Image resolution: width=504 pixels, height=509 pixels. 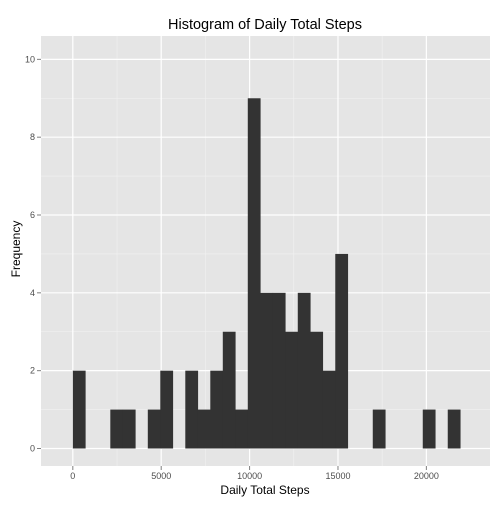 What do you see at coordinates (32, 137) in the screenshot?
I see `y-tick-label: 8` at bounding box center [32, 137].